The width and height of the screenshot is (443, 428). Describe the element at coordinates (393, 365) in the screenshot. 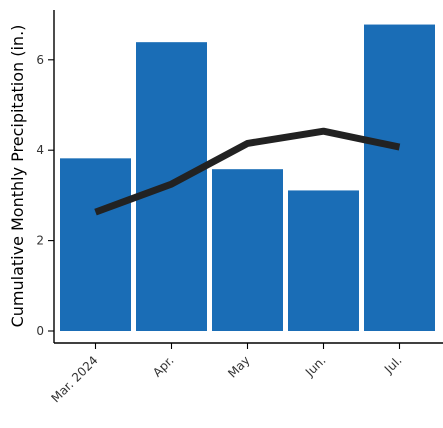

I see `x-tick-label: Jul.` at that location.